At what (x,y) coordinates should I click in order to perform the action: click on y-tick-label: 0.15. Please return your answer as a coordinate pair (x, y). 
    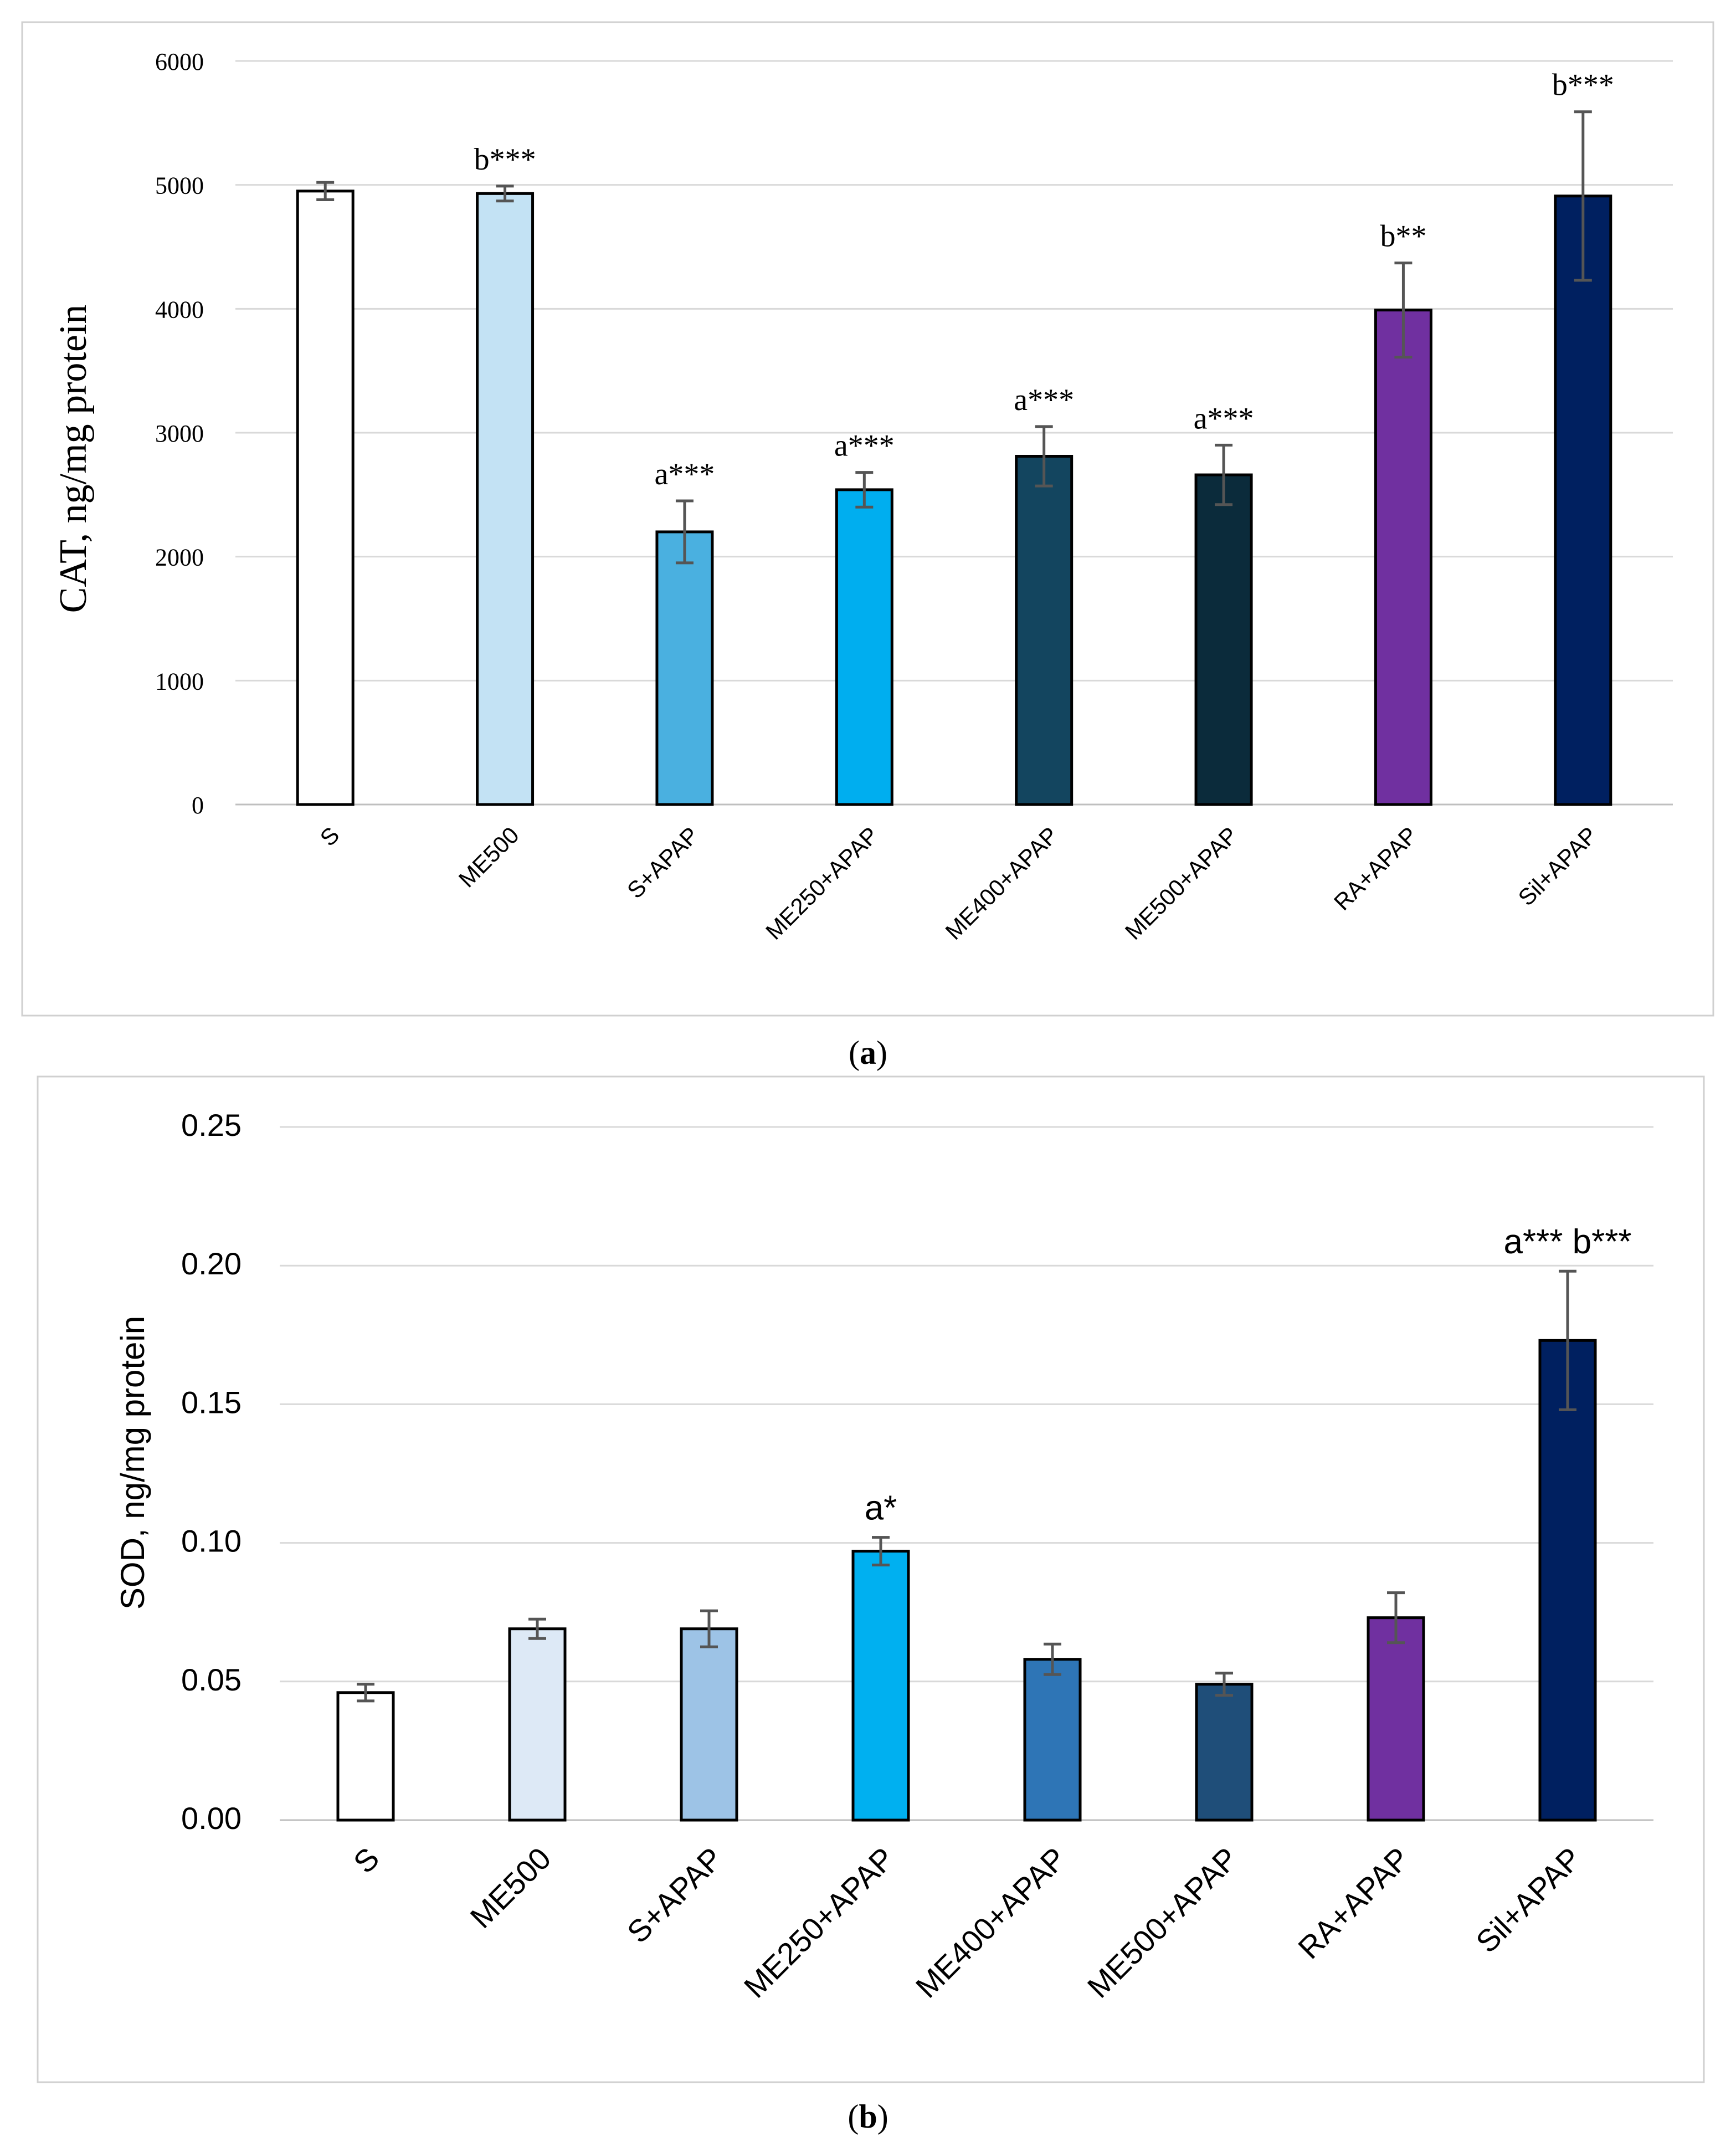
    Looking at the image, I should click on (211, 1402).